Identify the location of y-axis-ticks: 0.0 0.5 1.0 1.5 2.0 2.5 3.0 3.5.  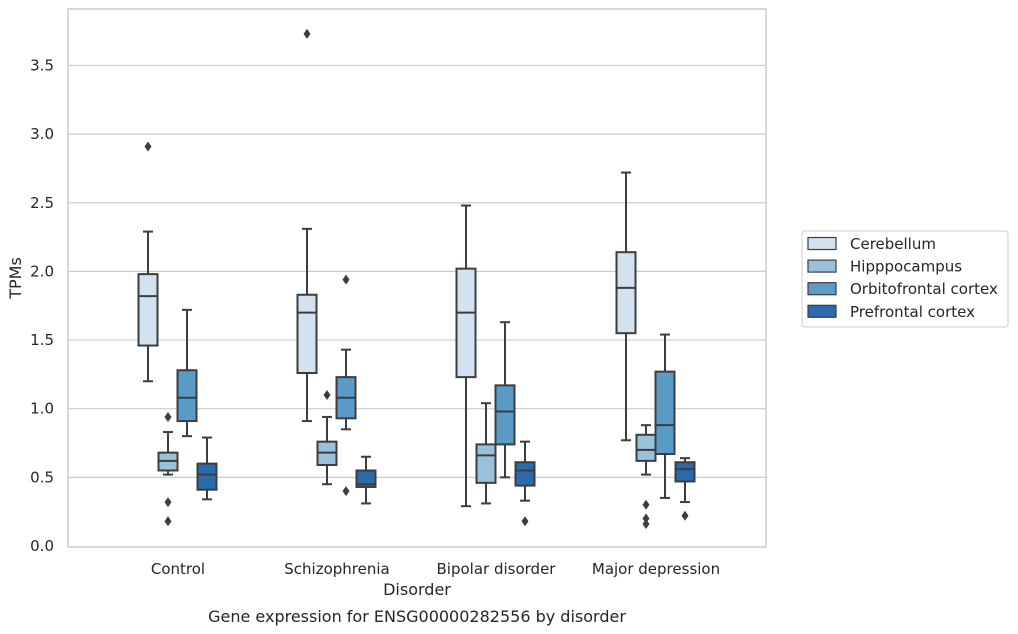
(42, 305).